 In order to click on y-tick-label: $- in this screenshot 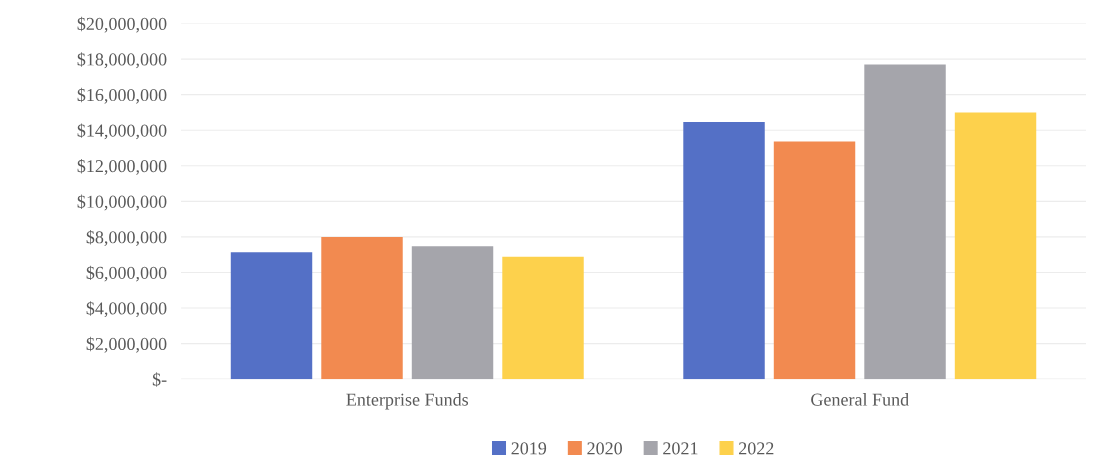, I will do `click(159, 379)`.